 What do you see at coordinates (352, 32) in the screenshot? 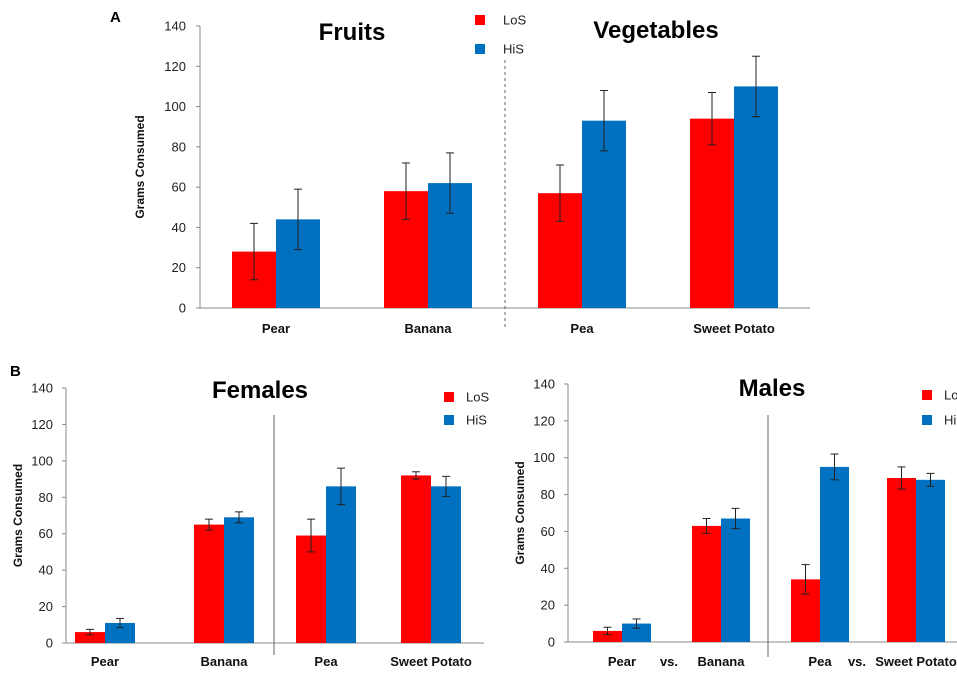
I see `chart-title: Fruits` at bounding box center [352, 32].